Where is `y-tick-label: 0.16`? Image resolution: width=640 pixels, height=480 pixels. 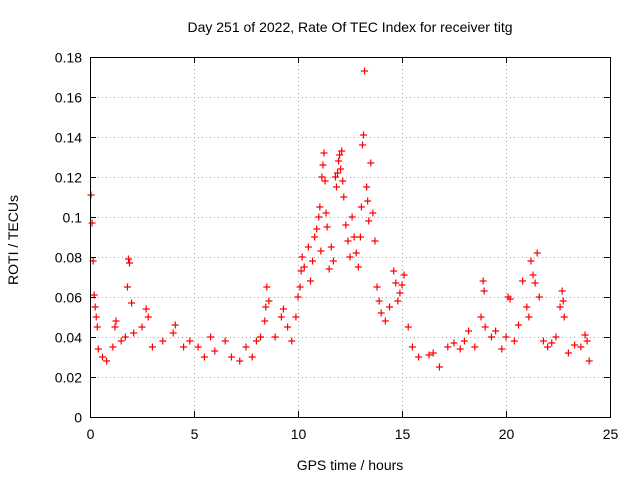
y-tick-label: 0.16 is located at coordinates (68, 98).